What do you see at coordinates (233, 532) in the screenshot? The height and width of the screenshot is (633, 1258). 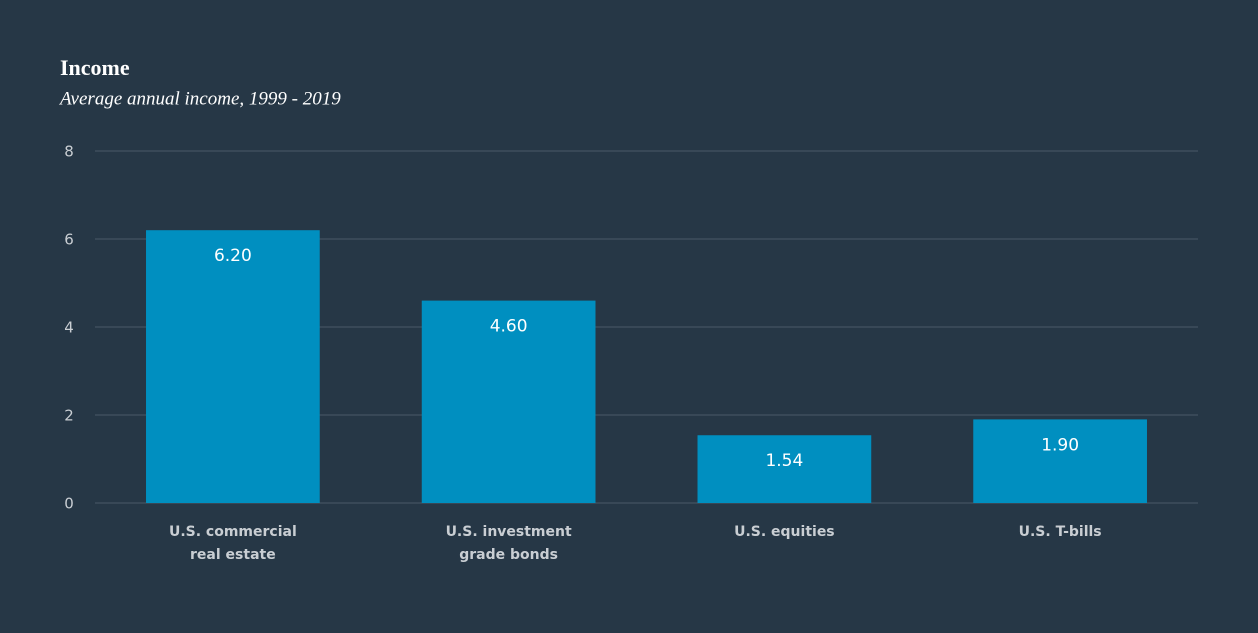 I see `x-tick-label-line: U.S. commercial` at bounding box center [233, 532].